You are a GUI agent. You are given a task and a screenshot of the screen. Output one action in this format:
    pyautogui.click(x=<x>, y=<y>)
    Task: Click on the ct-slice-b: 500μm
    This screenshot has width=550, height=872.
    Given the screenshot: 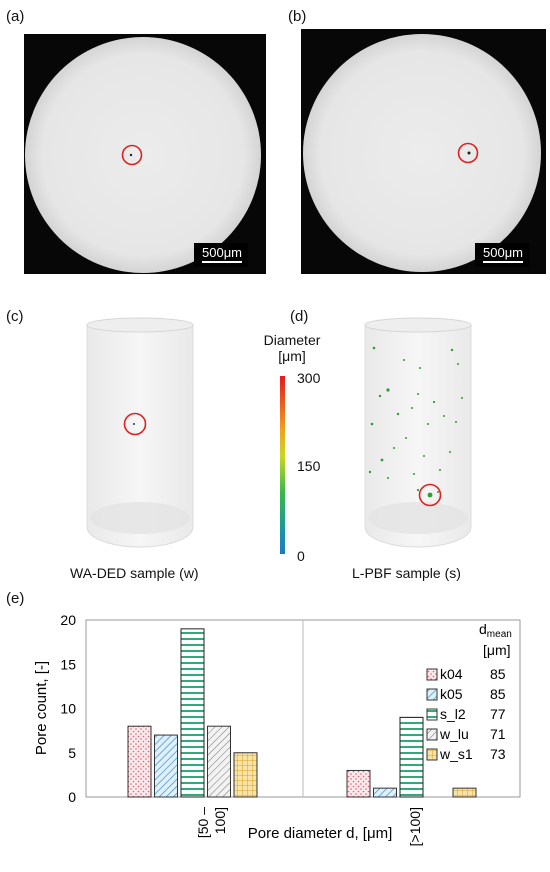 What is the action you would take?
    pyautogui.click(x=423, y=151)
    